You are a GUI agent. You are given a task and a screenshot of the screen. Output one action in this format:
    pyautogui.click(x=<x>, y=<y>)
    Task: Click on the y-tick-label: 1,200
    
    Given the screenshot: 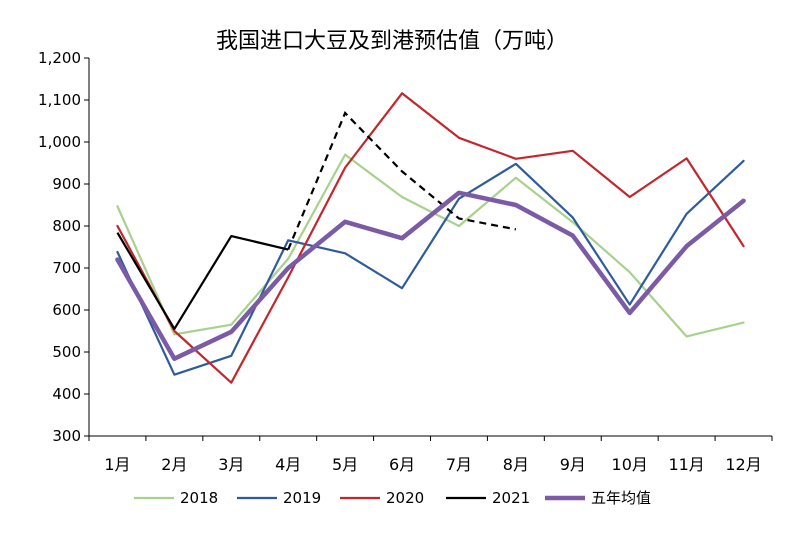 What is the action you would take?
    pyautogui.click(x=59, y=58)
    